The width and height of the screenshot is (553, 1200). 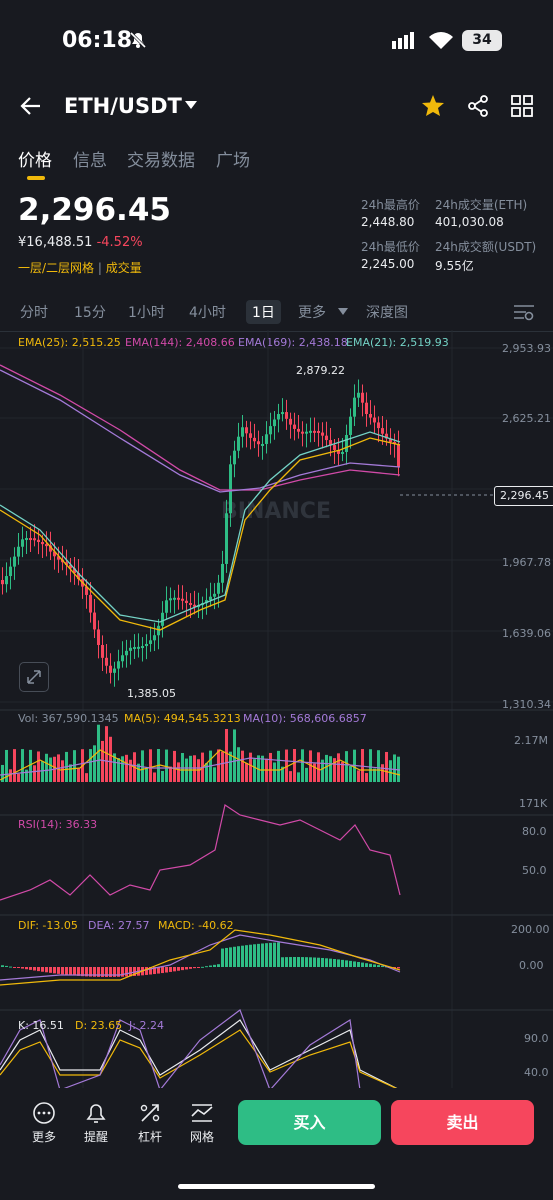 I want to click on tf-4h: 4小时, so click(x=207, y=313).